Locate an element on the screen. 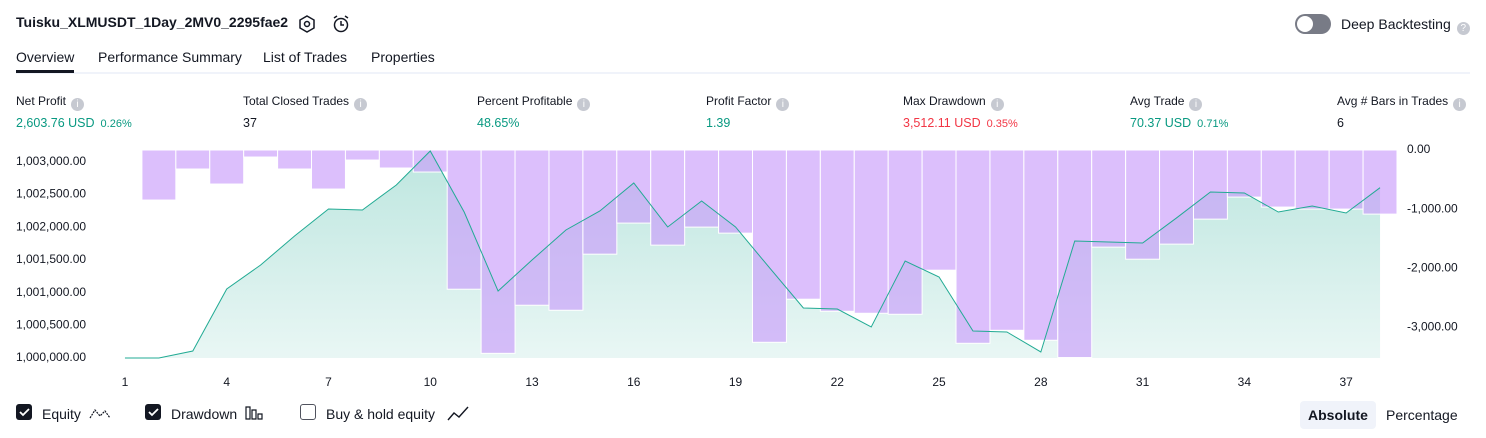 The image size is (1486, 438). stat-label: Max Drawdown is located at coordinates (944, 101).